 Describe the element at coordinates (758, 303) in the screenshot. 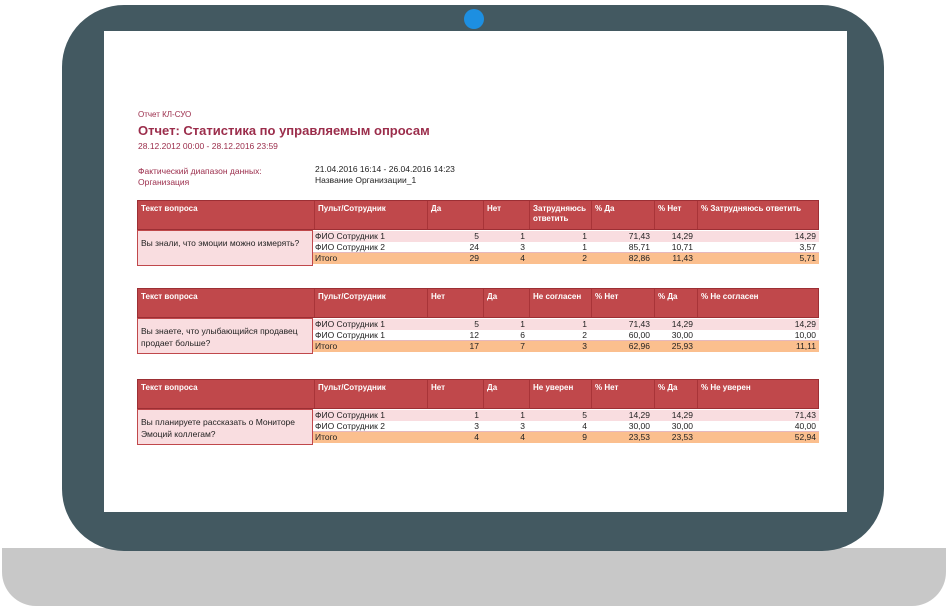

I see `column-header: % Не согласен` at that location.